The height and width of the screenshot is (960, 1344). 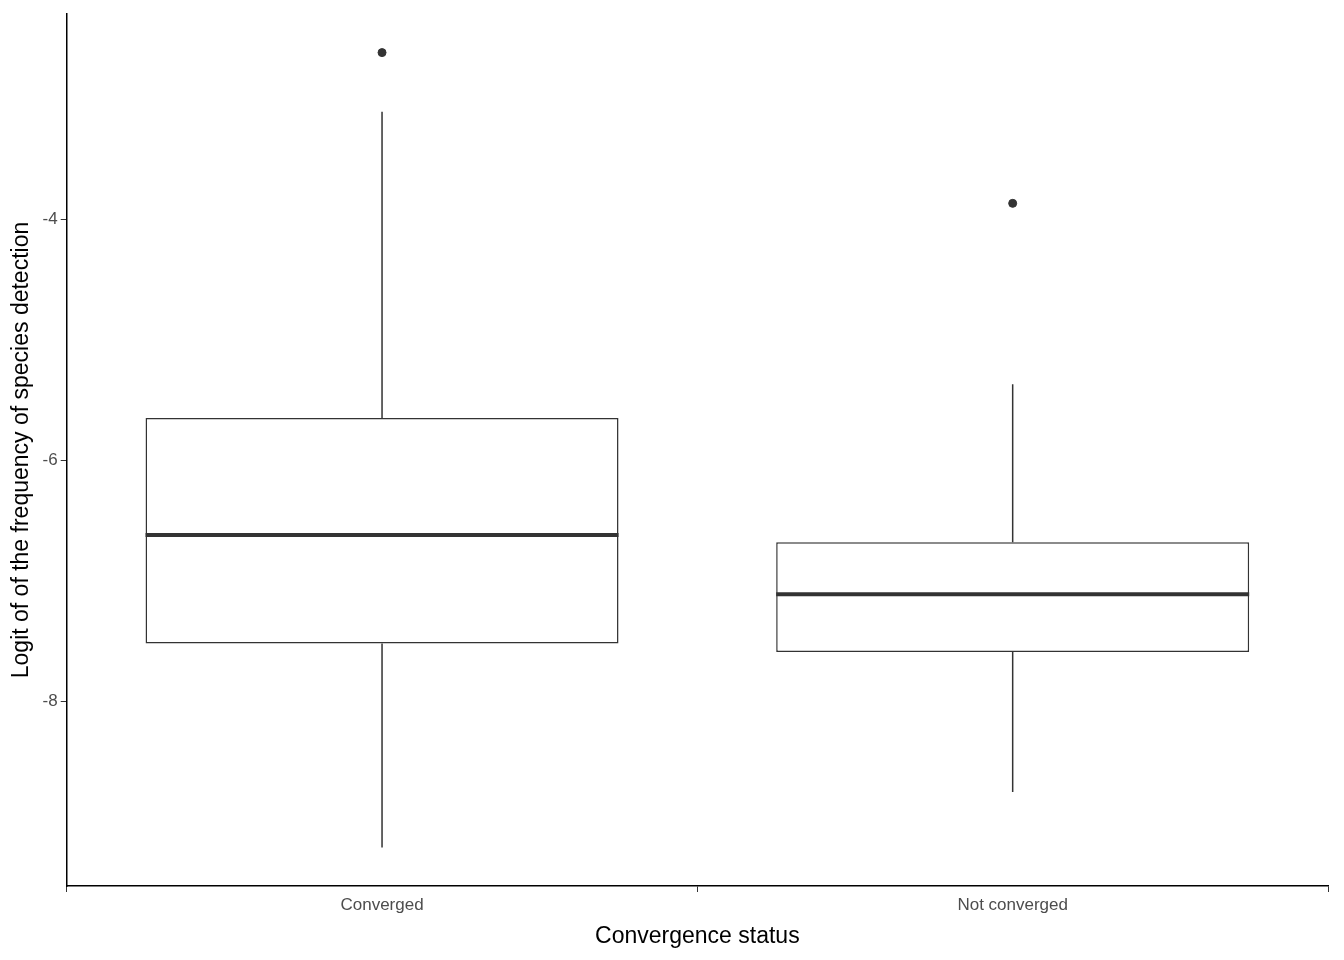 What do you see at coordinates (382, 904) in the screenshot?
I see `x-tick-label: Converged` at bounding box center [382, 904].